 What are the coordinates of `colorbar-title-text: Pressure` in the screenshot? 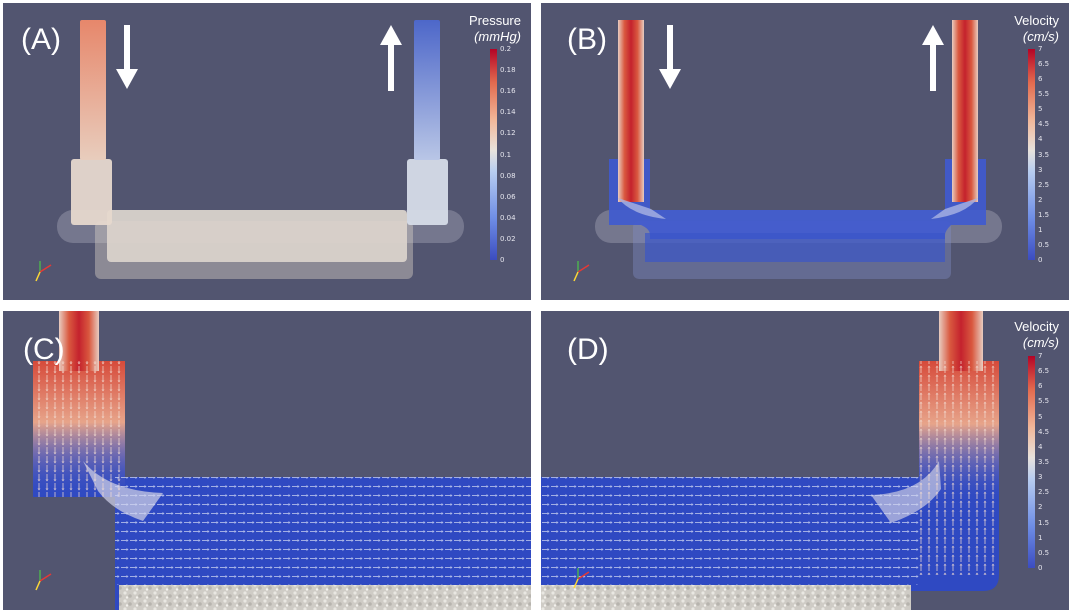 It's located at (494, 20).